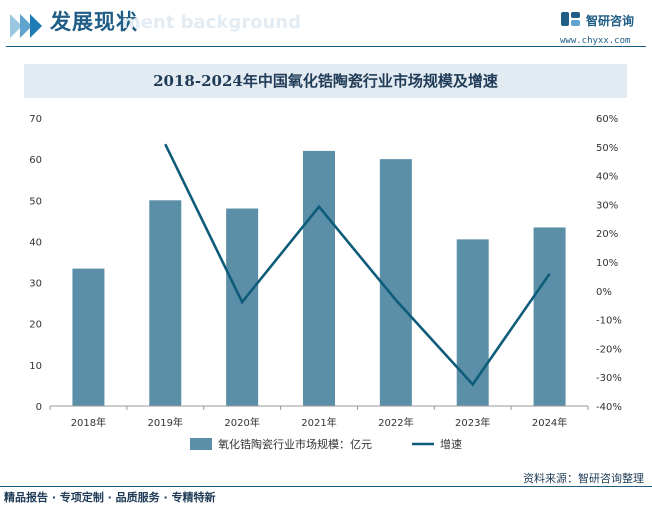 The height and width of the screenshot is (508, 652). I want to click on y-right-tick-label: 40%, so click(607, 177).